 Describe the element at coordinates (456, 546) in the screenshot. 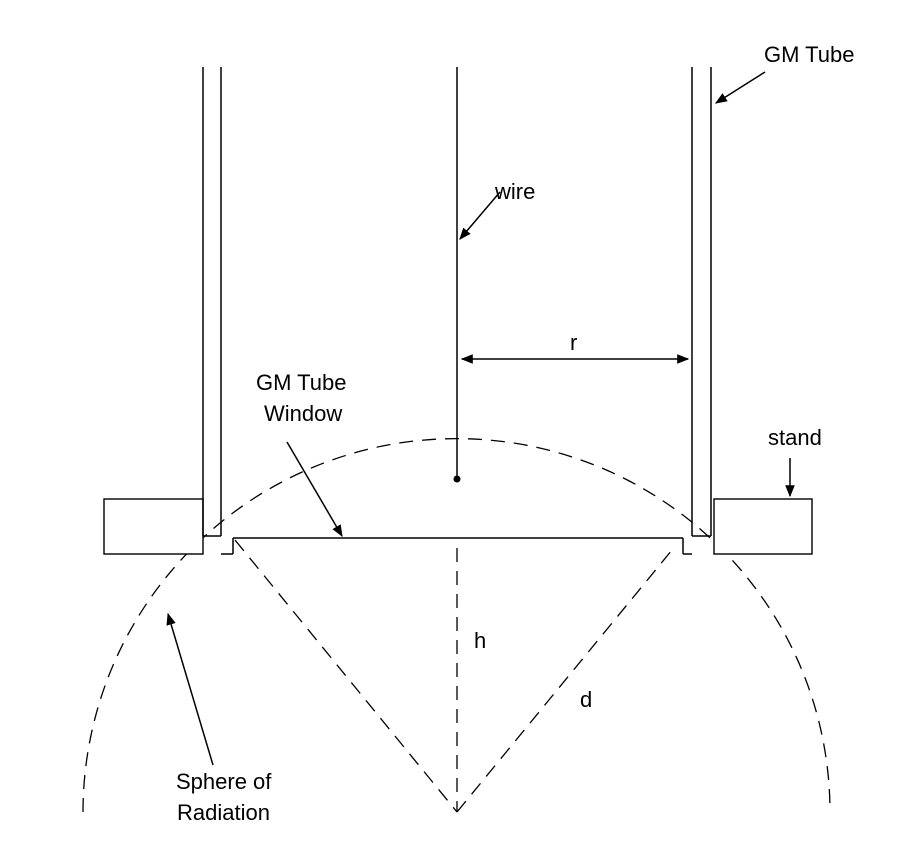

I see `gm-tube-window` at that location.